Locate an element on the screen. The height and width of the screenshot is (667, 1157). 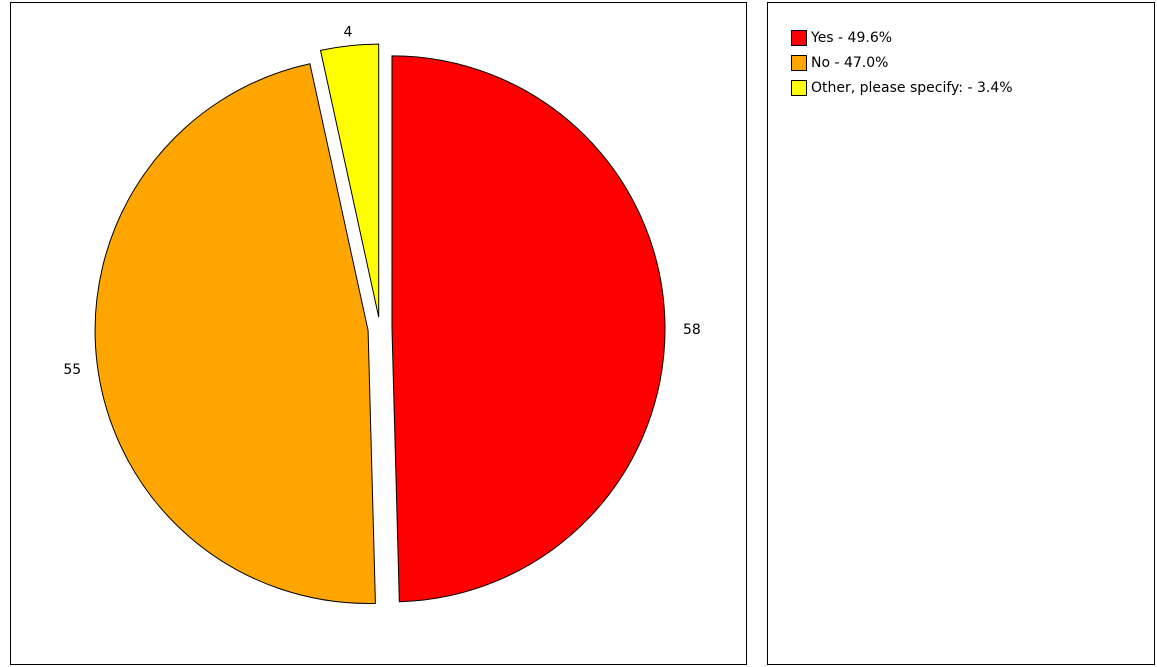
legend-item-no: No - 47.0% is located at coordinates (902, 62).